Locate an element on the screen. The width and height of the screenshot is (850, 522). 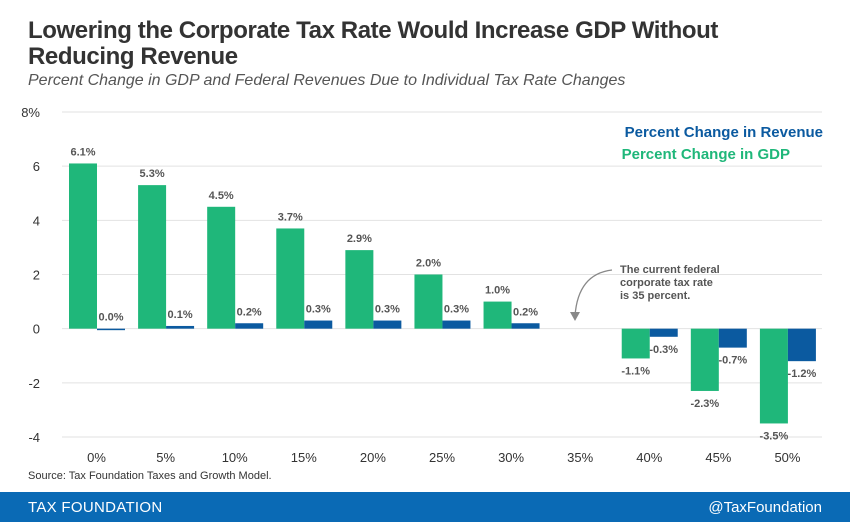
data-label: -0.7% is located at coordinates (732, 361).